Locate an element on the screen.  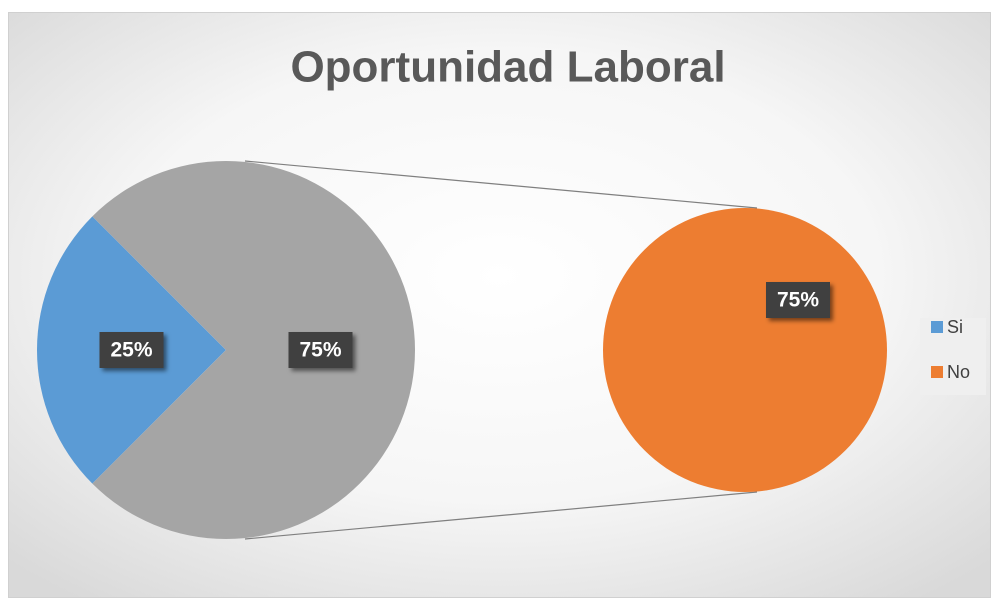
data-label: 25% is located at coordinates (131, 350).